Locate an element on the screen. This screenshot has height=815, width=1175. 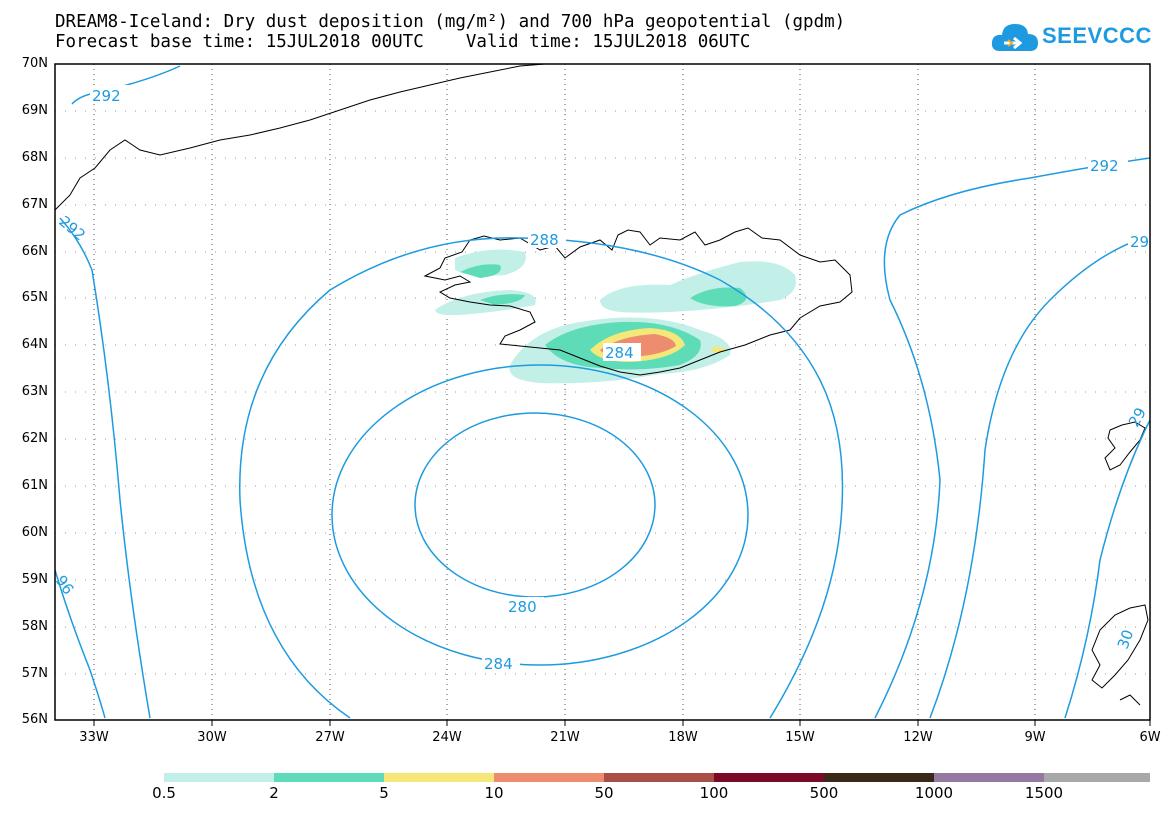
contour-label: 29 is located at coordinates (1139, 242).